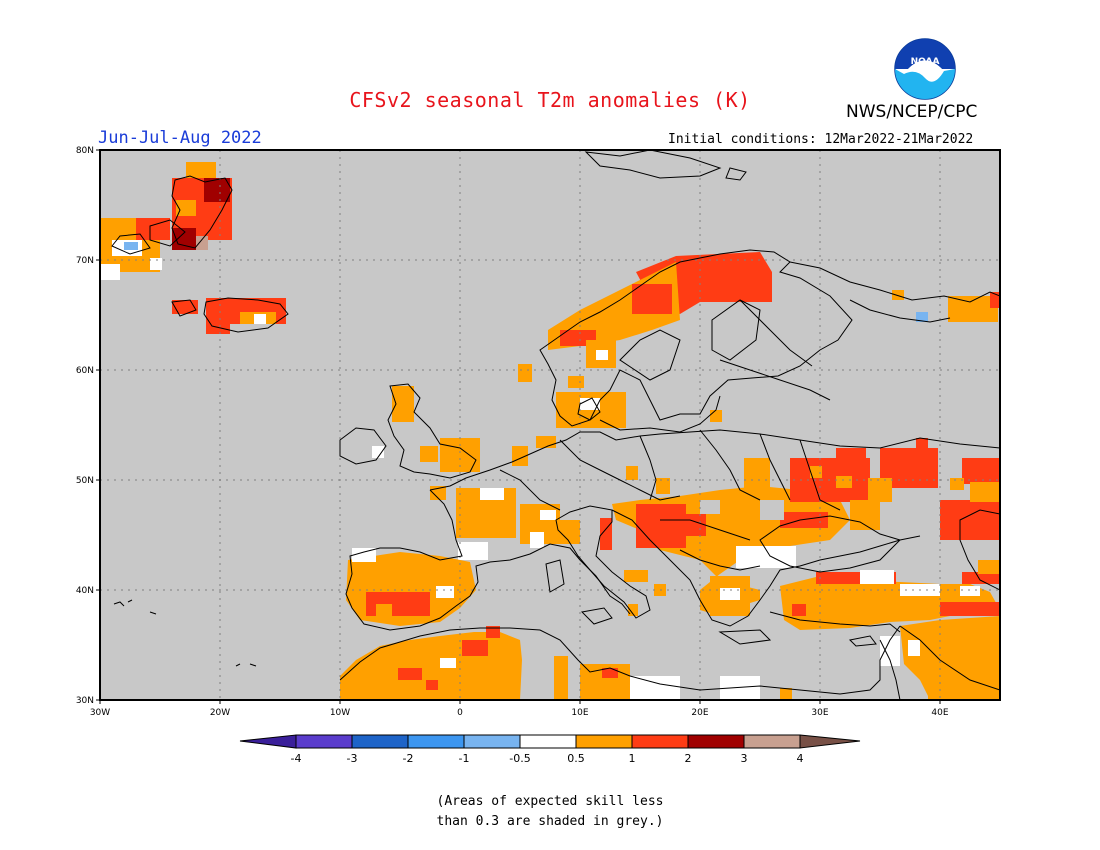 This screenshot has width=1100, height=850. Describe the element at coordinates (912, 112) in the screenshot. I see `agency-label: NWS/NCEP/CPC` at that location.